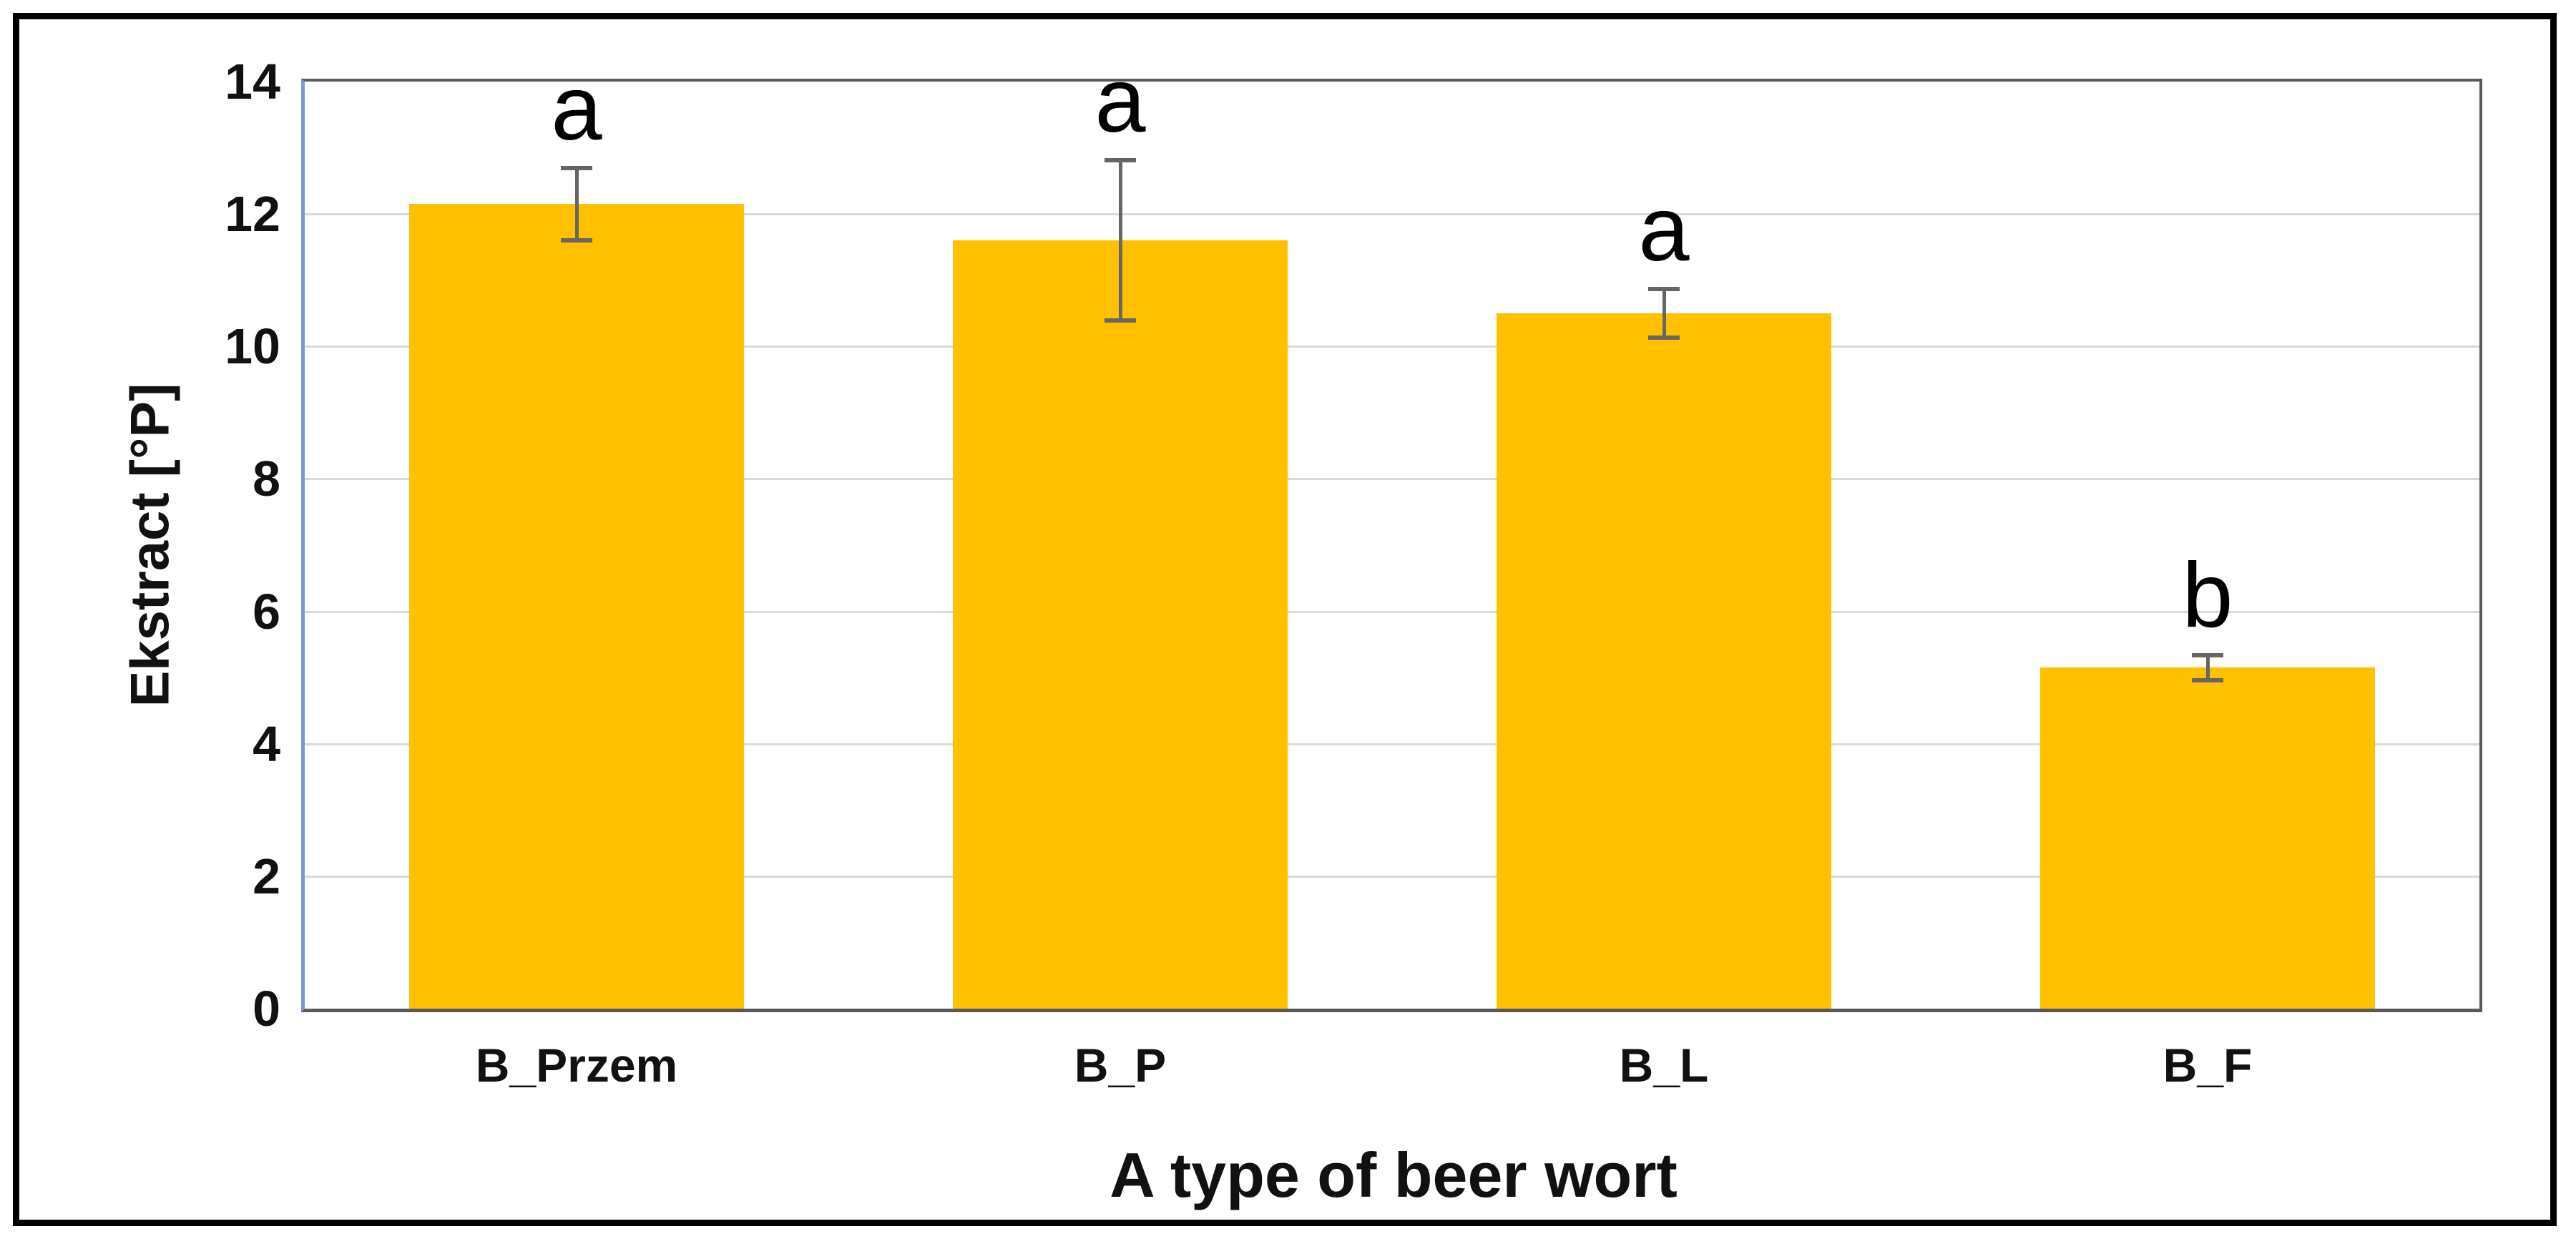 This screenshot has width=2576, height=1254. What do you see at coordinates (253, 82) in the screenshot?
I see `y-tick-label-14: 14` at bounding box center [253, 82].